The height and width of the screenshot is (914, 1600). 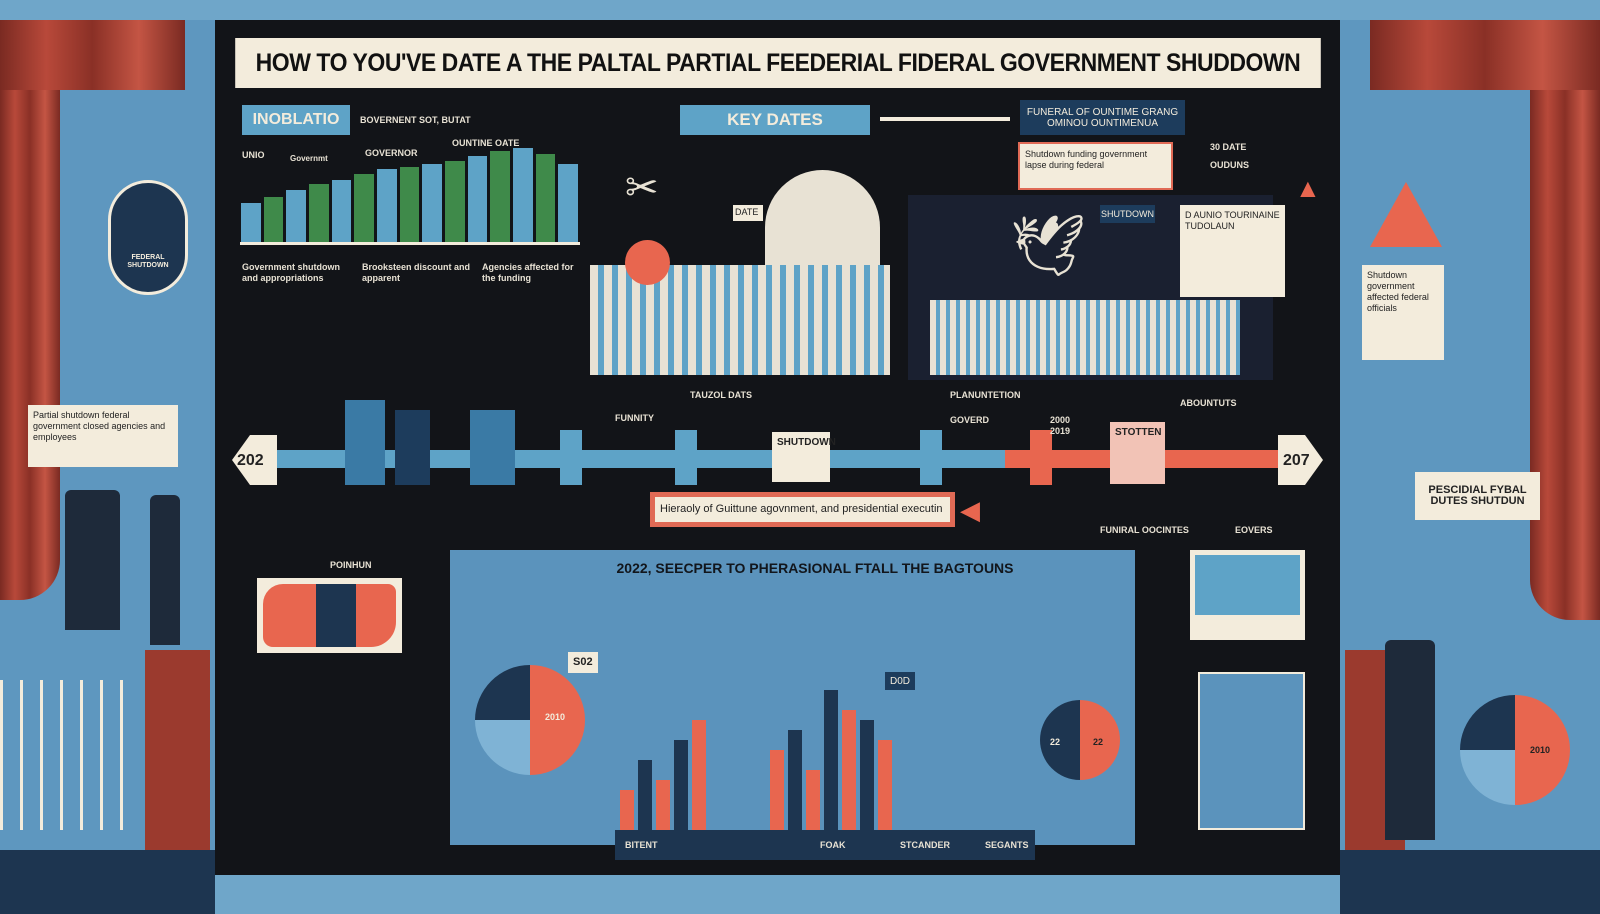 What do you see at coordinates (1308, 188) in the screenshot?
I see `arrow-up-icon: ▲` at bounding box center [1308, 188].